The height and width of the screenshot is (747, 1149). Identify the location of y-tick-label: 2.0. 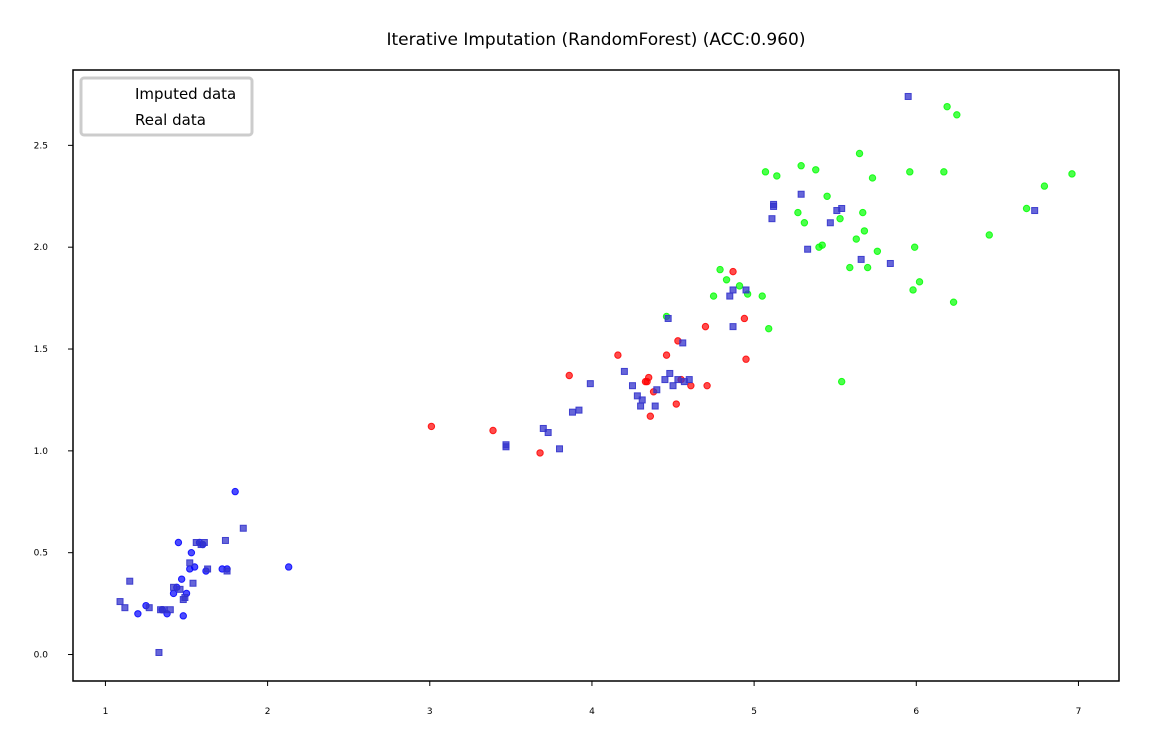
(41, 248).